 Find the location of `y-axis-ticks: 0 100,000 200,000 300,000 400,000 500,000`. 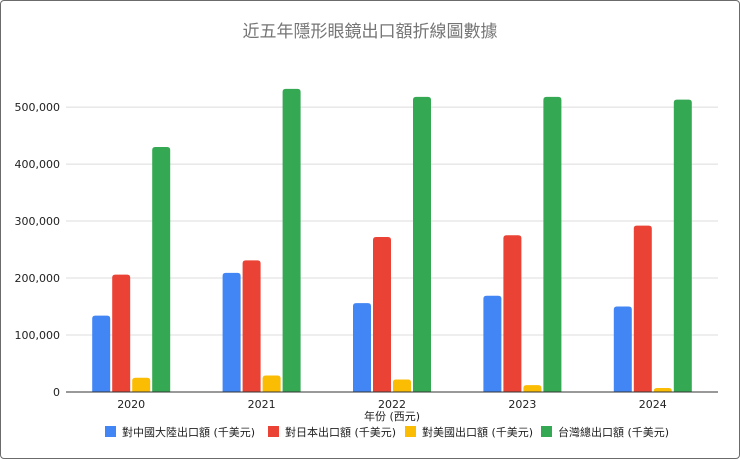

y-axis-ticks: 0 100,000 200,000 300,000 400,000 500,000 is located at coordinates (38, 250).